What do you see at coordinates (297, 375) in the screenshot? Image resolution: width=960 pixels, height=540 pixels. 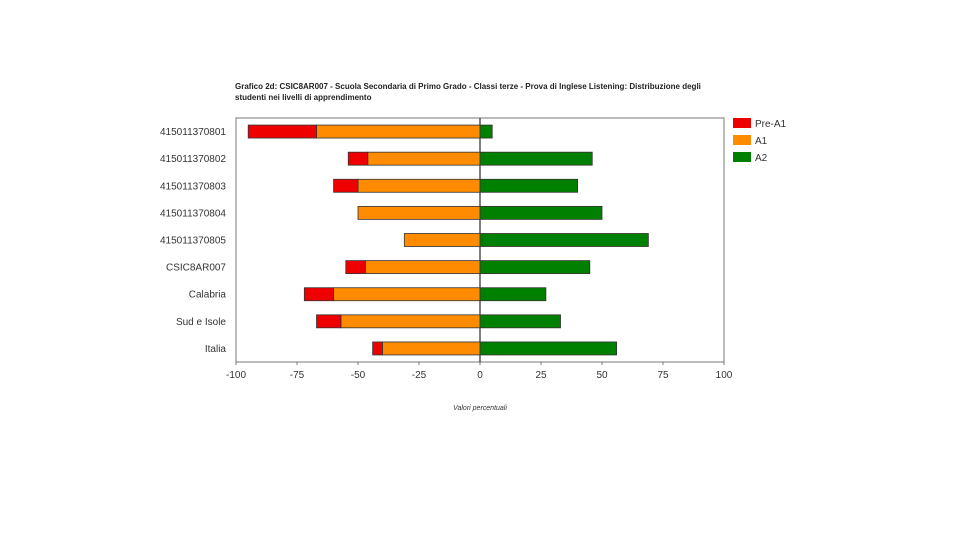 I see `x-tick-label: -75` at bounding box center [297, 375].